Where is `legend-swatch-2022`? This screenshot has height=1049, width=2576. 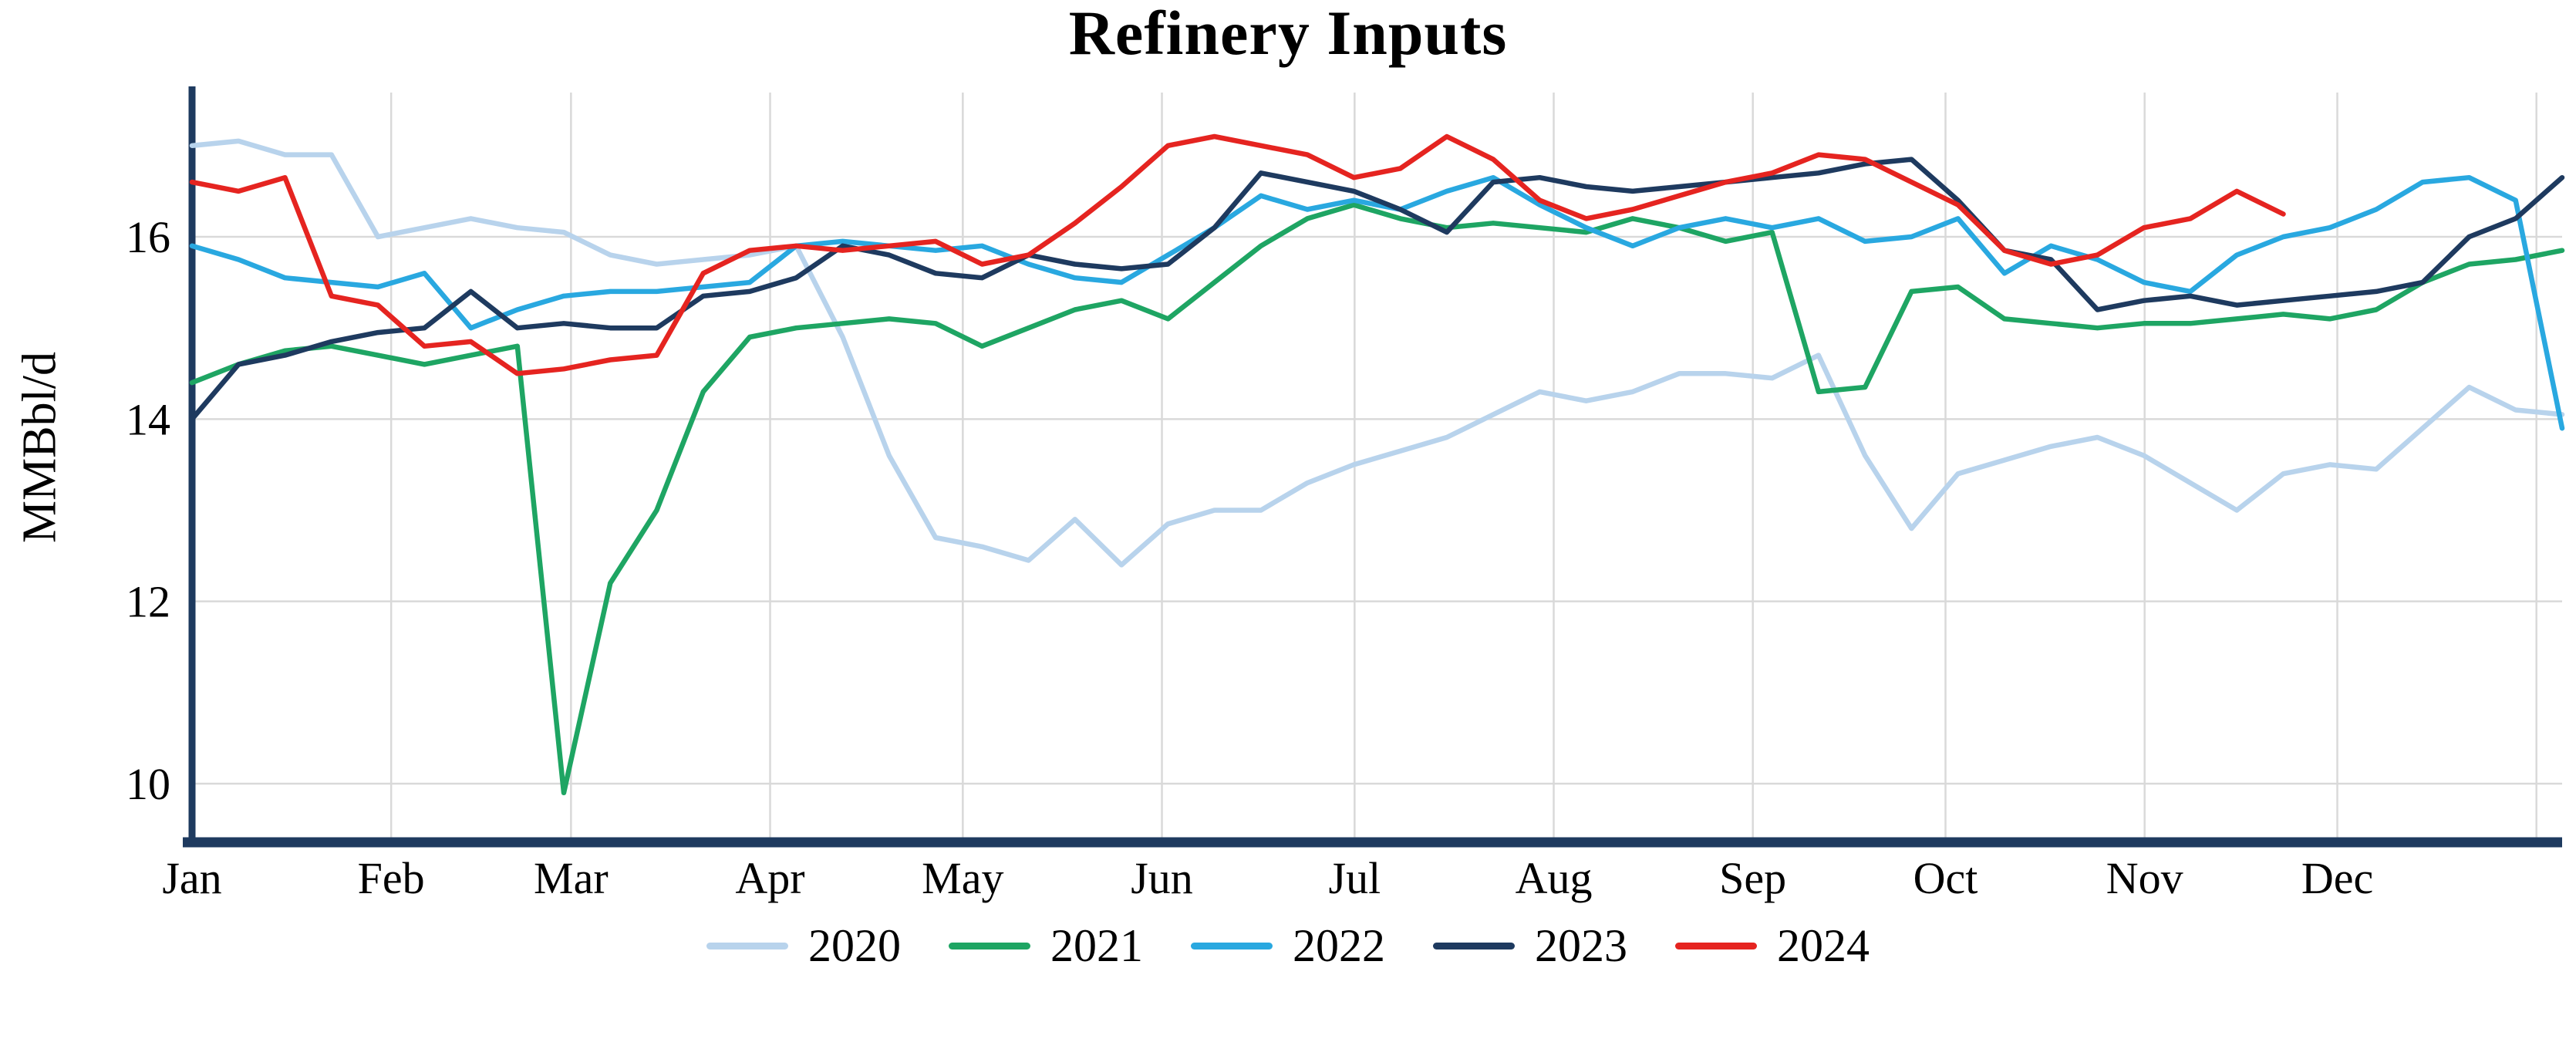 legend-swatch-2022 is located at coordinates (1232, 945).